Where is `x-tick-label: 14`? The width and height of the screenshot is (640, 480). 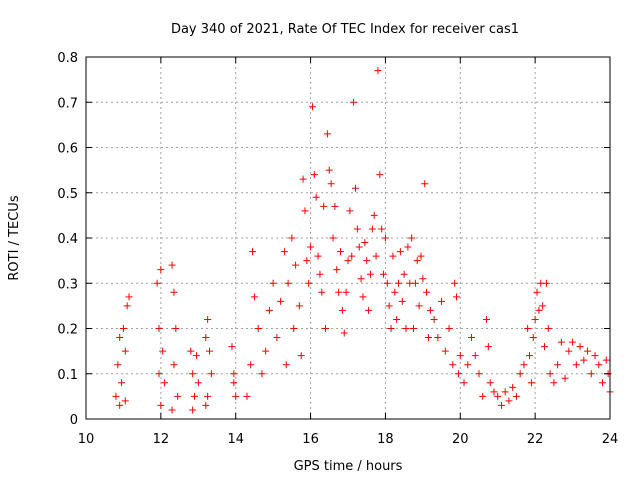 x-tick-label: 14 is located at coordinates (235, 439).